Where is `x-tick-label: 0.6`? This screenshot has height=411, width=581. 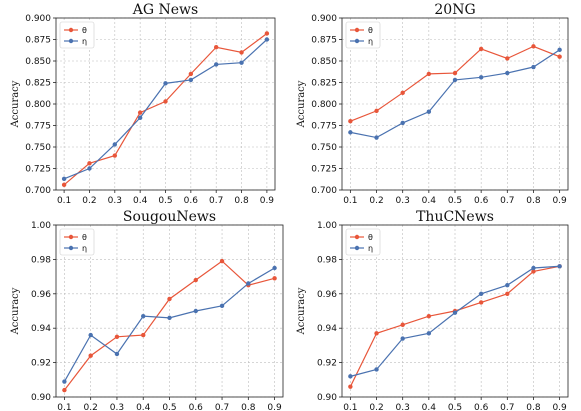
x-tick-label: 0.6 is located at coordinates (481, 201).